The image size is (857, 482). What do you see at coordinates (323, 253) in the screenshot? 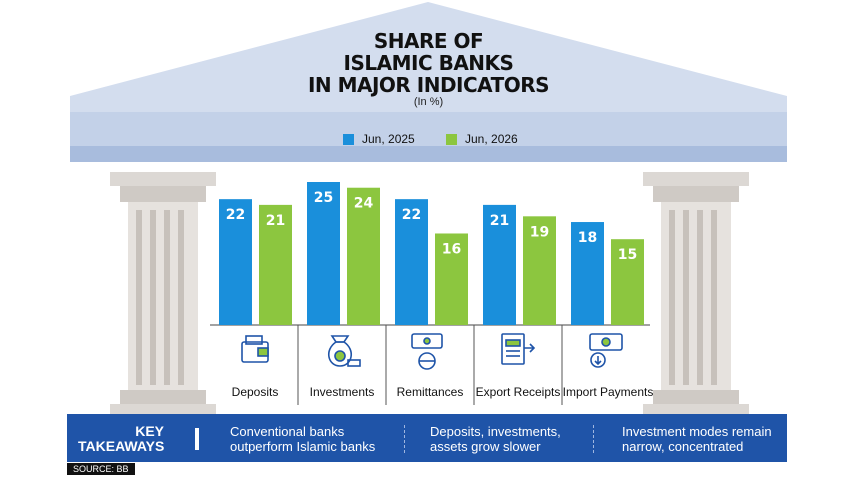
I see `bar-investments-jun-2025` at bounding box center [323, 253].